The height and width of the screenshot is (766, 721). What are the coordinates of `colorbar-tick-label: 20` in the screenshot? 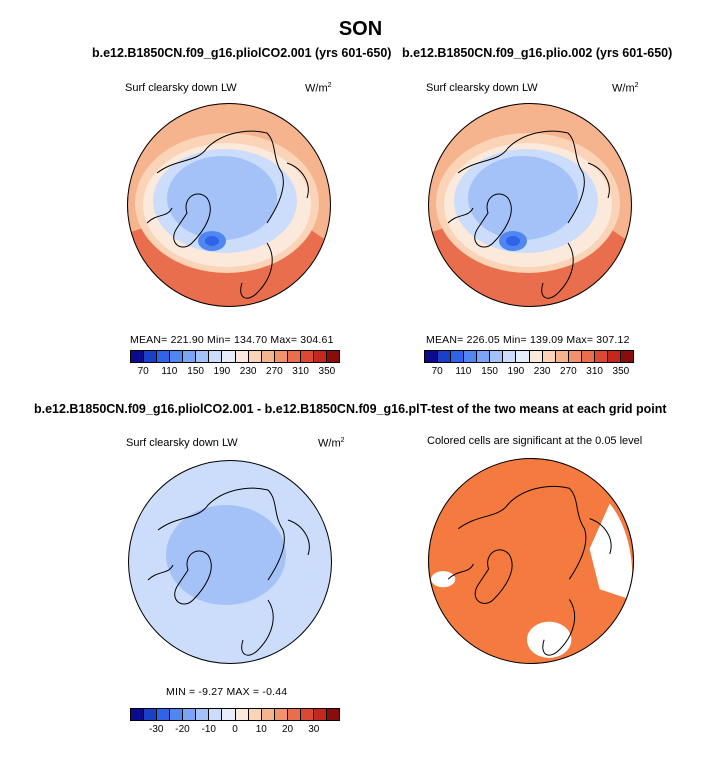 It's located at (287, 729).